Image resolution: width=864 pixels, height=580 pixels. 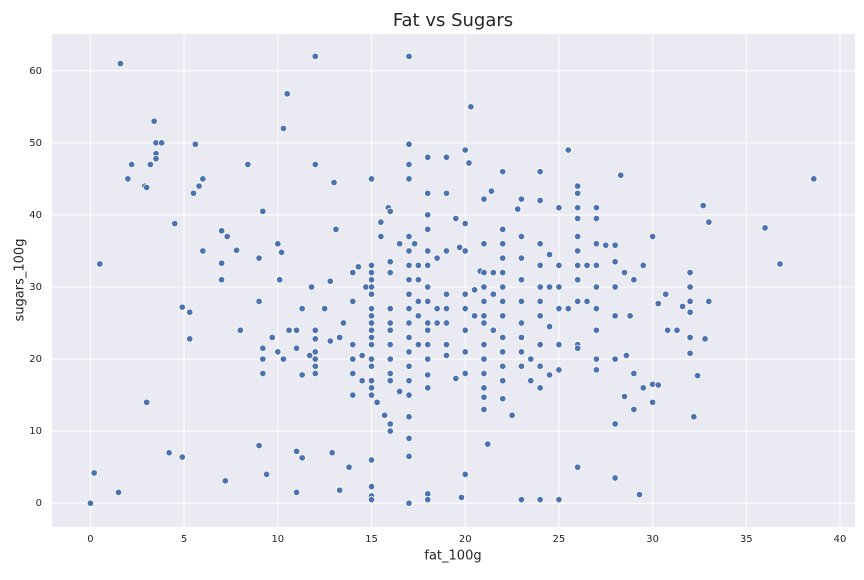 I want to click on x-tick-label: 35, so click(x=746, y=539).